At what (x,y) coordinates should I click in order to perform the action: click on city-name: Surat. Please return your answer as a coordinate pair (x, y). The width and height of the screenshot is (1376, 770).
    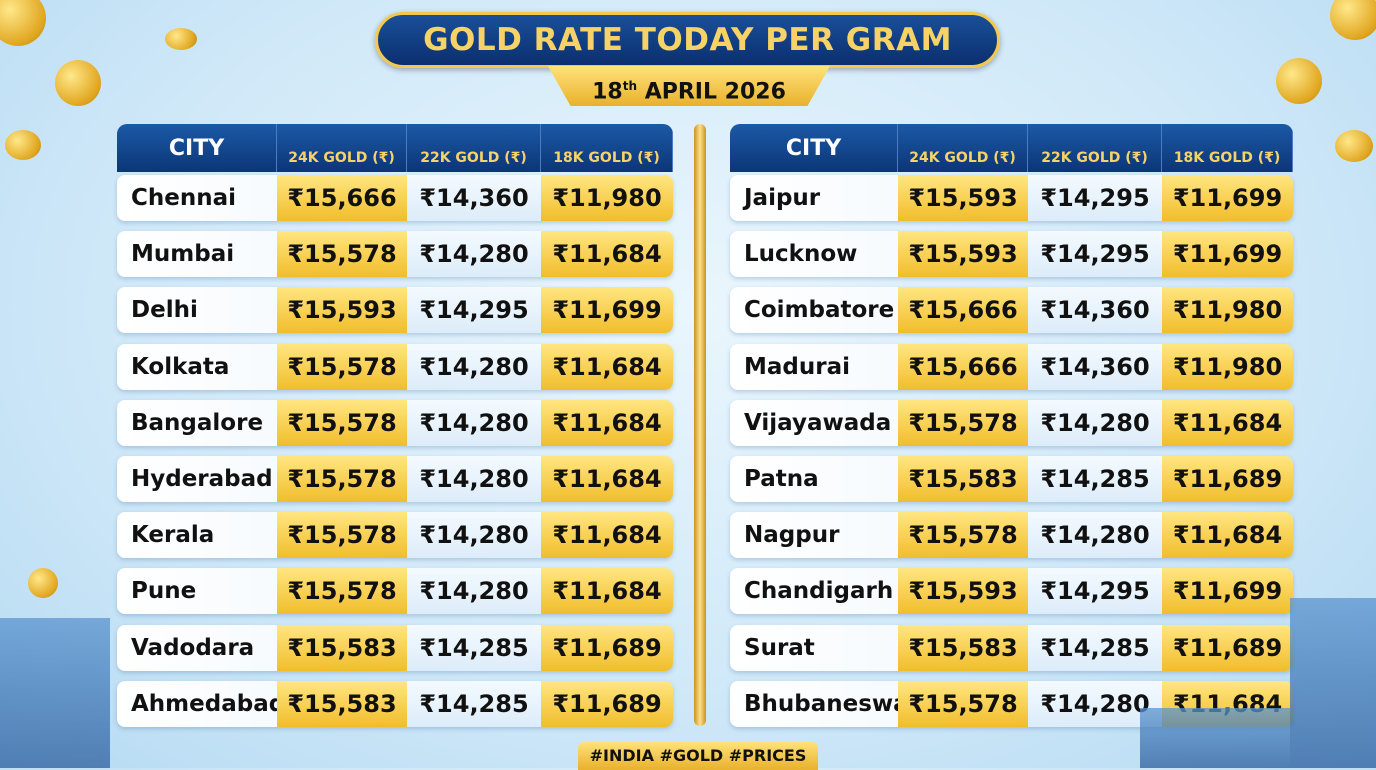
    Looking at the image, I should click on (779, 647).